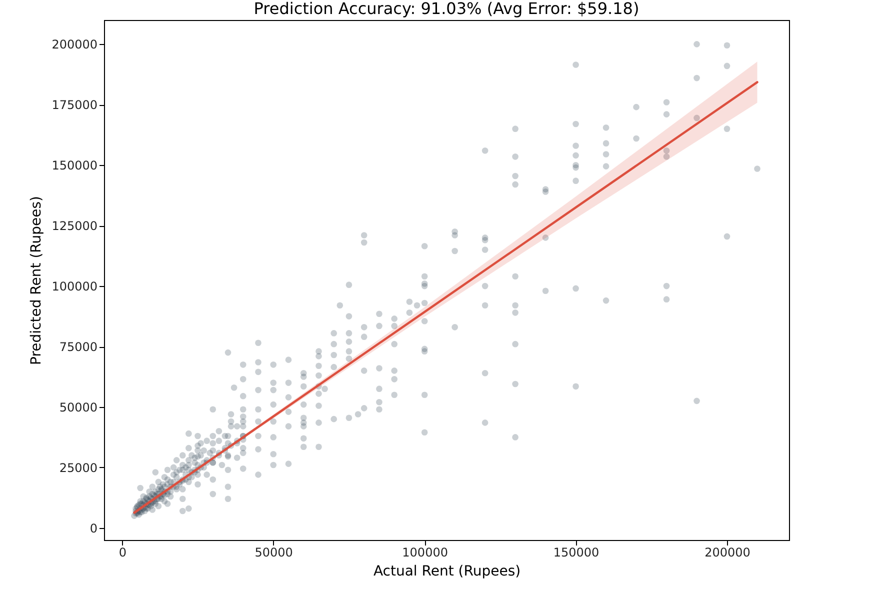 The image size is (870, 601). I want to click on x-tick-label: 150000, so click(576, 553).